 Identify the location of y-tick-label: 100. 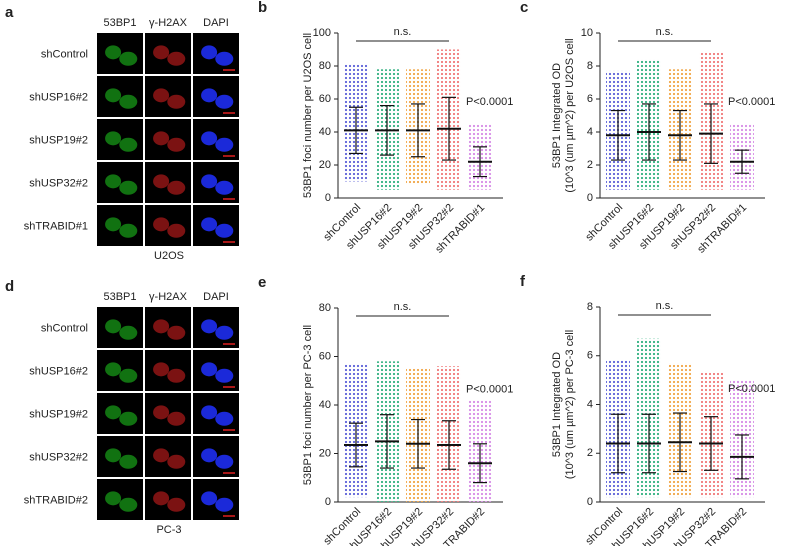
(322, 33).